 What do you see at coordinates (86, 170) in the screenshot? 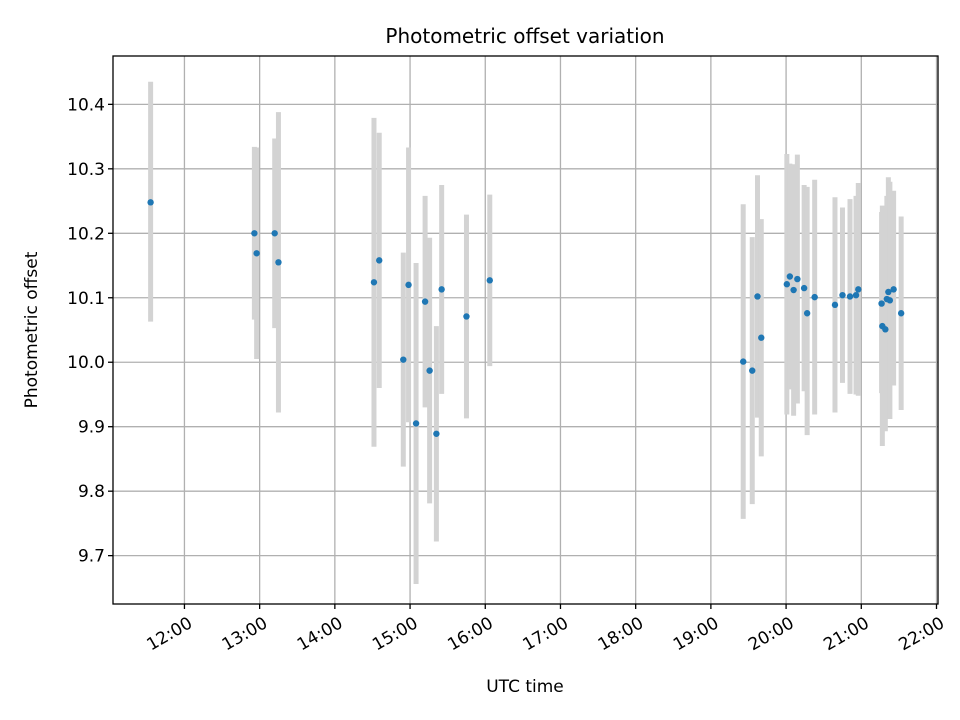
I see `y-tick-label: 10.3` at bounding box center [86, 170].